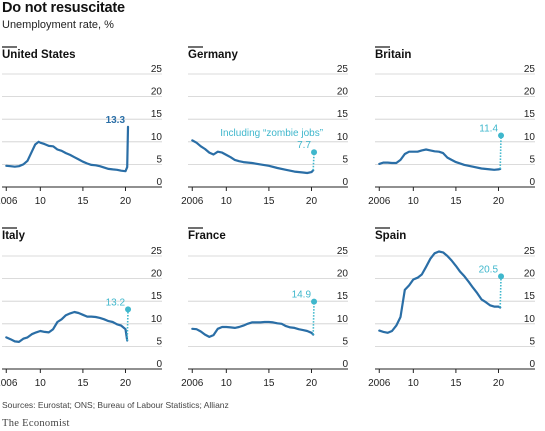 The height and width of the screenshot is (431, 545). Describe the element at coordinates (452, 126) in the screenshot. I see `panel-britain: Britain 25 20 15 10 5 0 2006 10 15 20 11.4` at that location.